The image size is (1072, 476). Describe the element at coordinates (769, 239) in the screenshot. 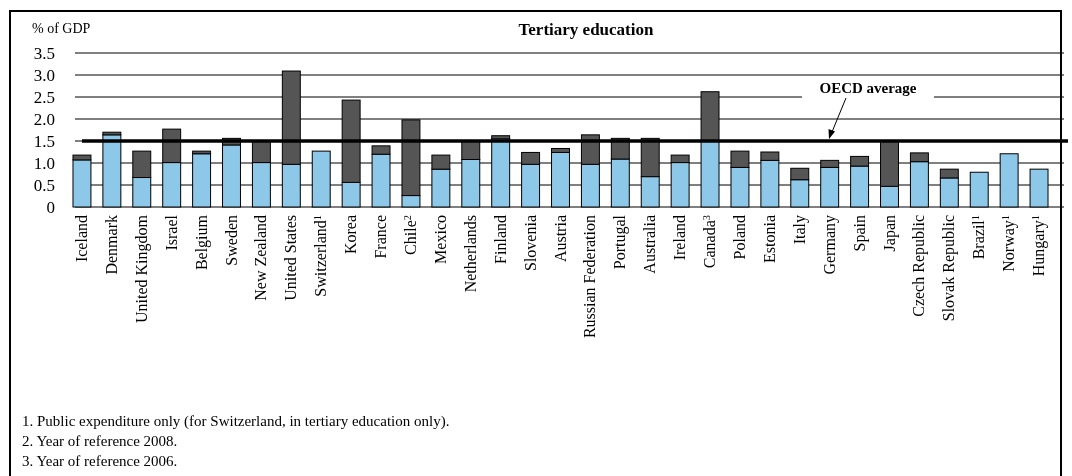

I see `x-tick-label: Estonia` at that location.